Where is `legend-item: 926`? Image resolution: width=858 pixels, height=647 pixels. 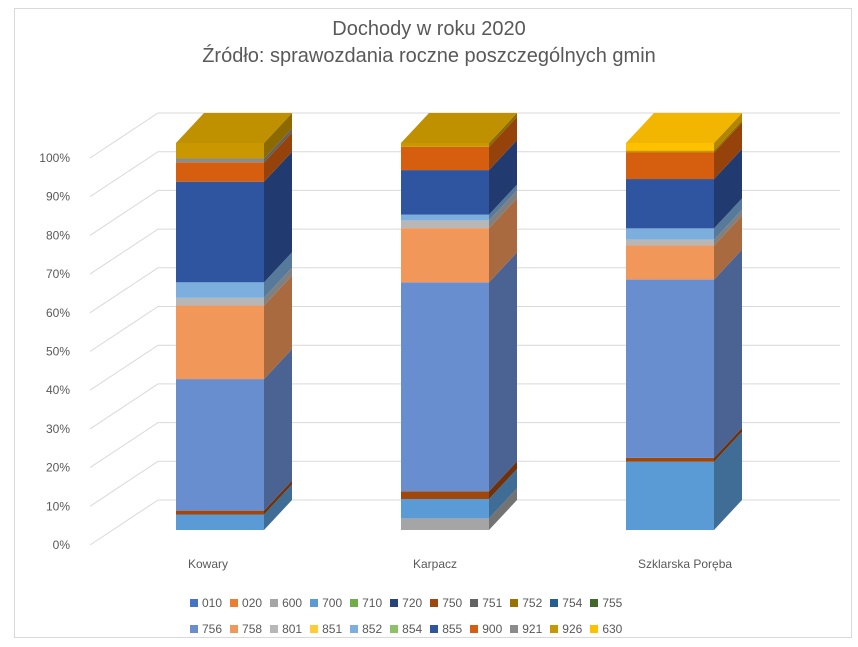
legend-item: 926 is located at coordinates (566, 629).